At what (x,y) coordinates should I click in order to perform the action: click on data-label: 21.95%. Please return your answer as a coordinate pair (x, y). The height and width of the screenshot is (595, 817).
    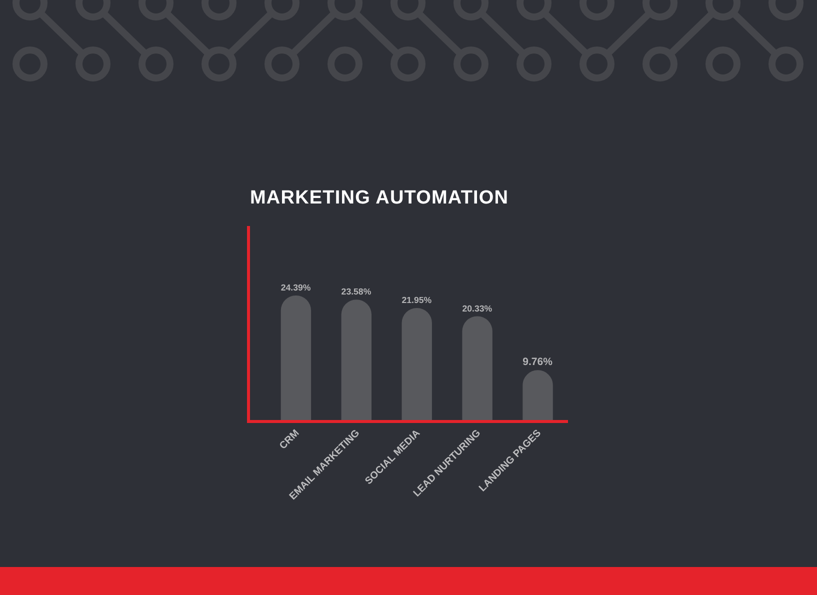
    Looking at the image, I should click on (417, 300).